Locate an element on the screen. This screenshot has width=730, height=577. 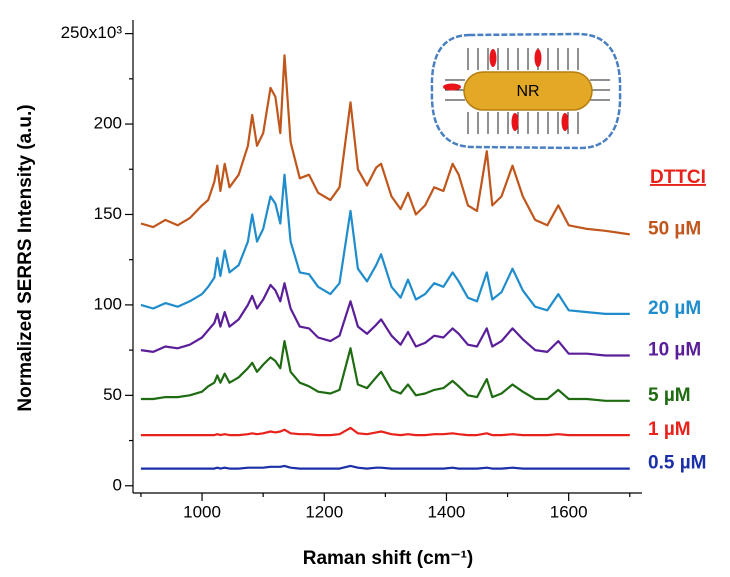
inset-membrane is located at coordinates (526, 91).